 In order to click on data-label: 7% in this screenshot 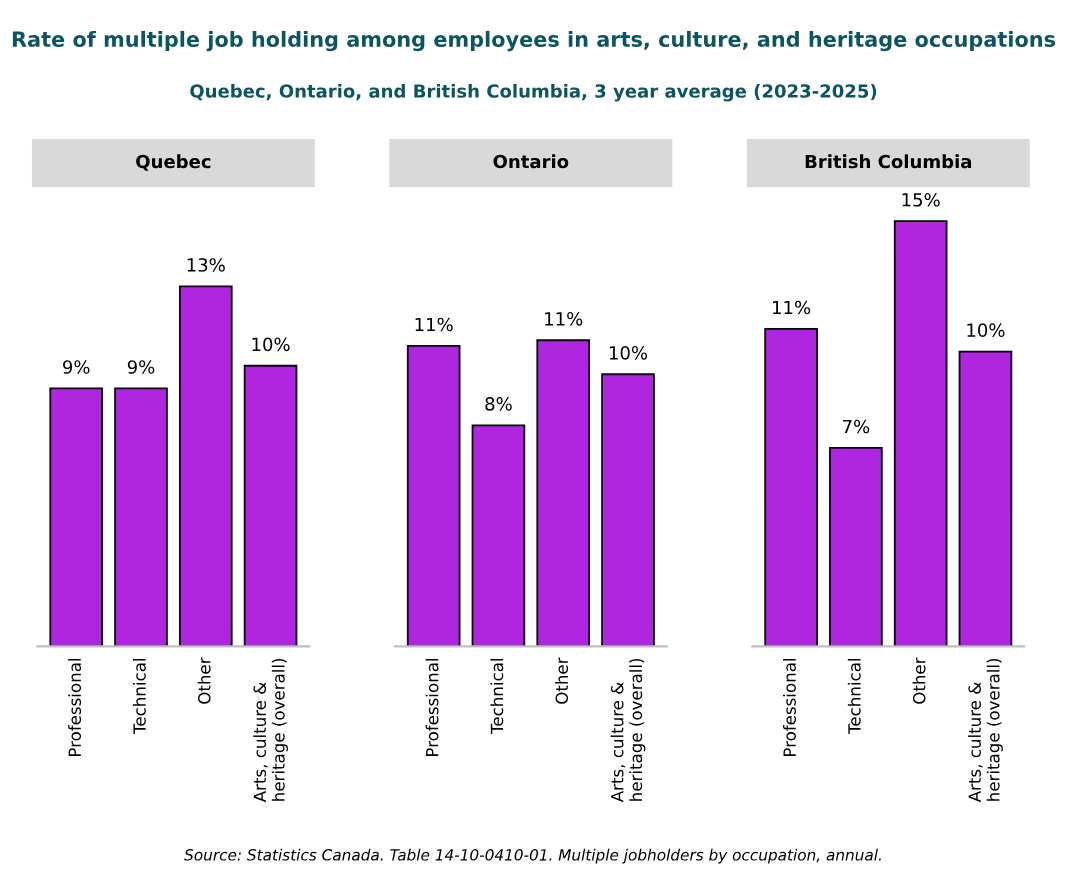, I will do `click(856, 426)`.